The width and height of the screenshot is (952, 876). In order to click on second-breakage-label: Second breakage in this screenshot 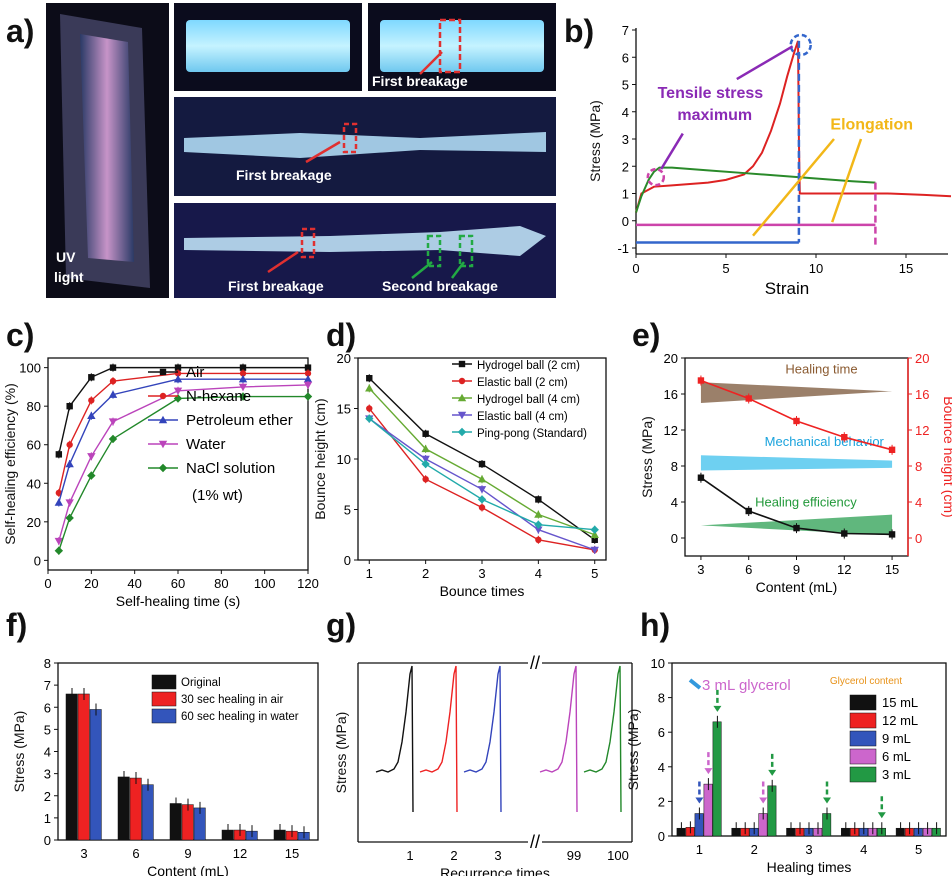, I will do `click(440, 286)`.